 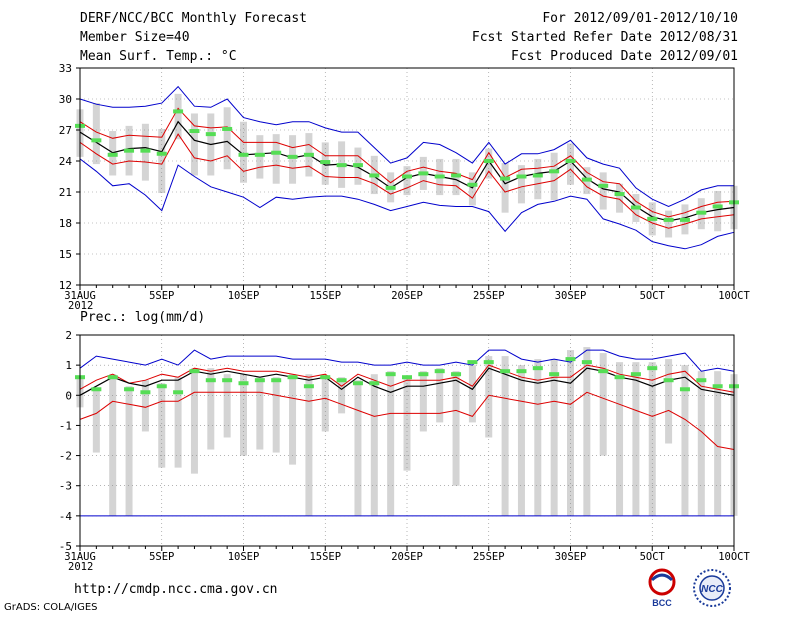 What do you see at coordinates (65, 486) in the screenshot?
I see `prec-y-tick-label: -3` at bounding box center [65, 486].